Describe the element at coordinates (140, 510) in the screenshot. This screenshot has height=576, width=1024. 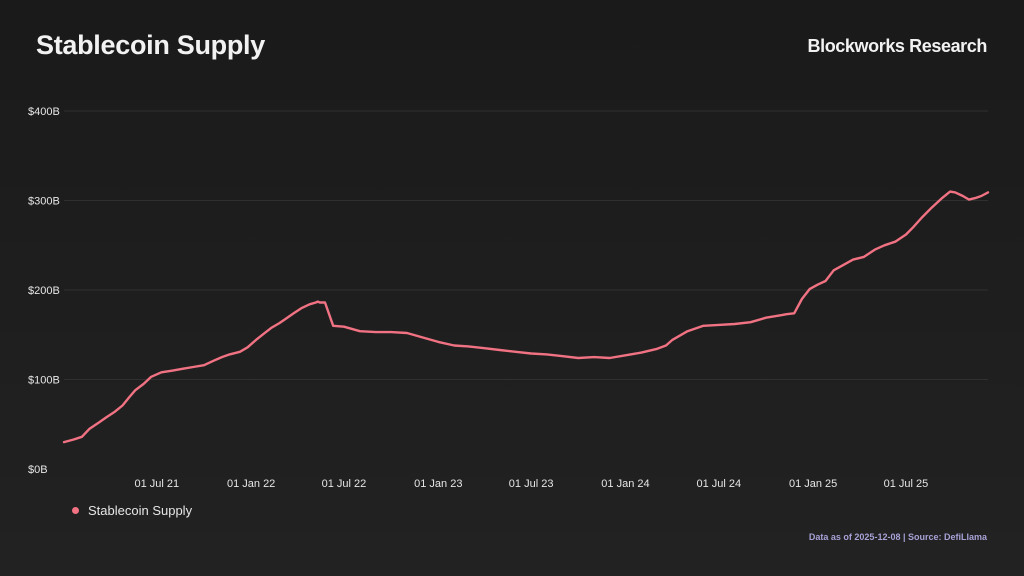
I see `legend-label: Stablecoin Supply` at that location.